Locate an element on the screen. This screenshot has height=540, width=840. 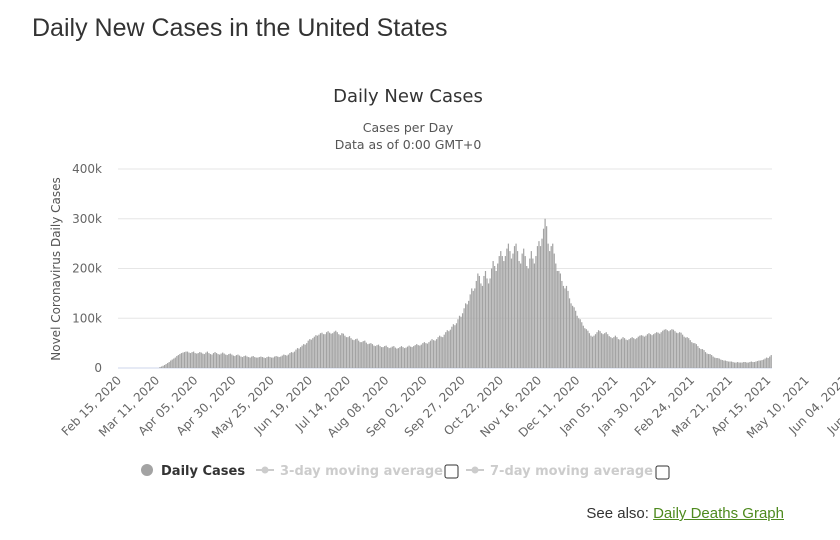
legend-item-7-day-average: 7-day moving average is located at coordinates (559, 471).